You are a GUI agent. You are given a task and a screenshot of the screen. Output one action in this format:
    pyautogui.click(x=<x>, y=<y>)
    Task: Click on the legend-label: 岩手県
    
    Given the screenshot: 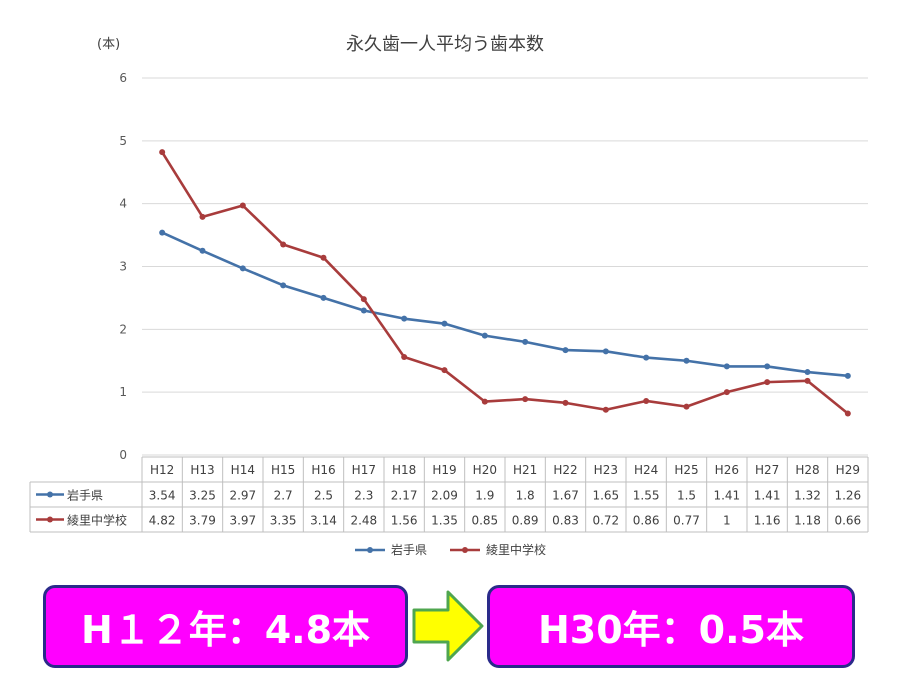 What is the action you would take?
    pyautogui.click(x=409, y=549)
    